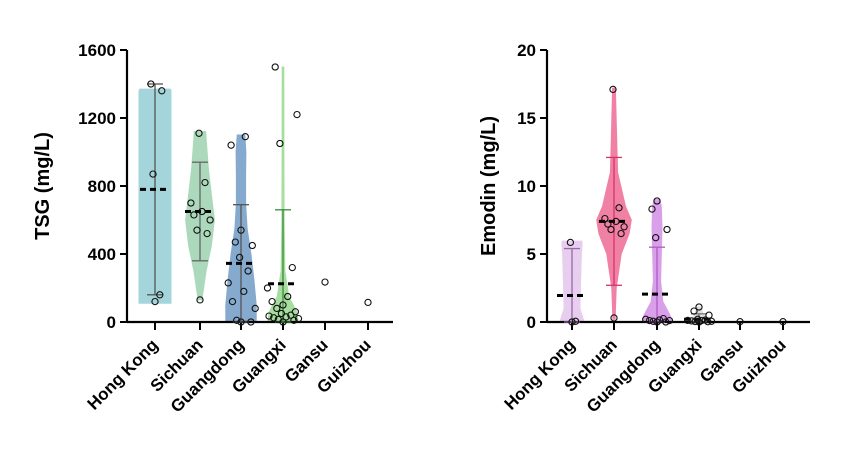 Image resolution: width=855 pixels, height=472 pixels. I want to click on violin-guangxi, so click(283, 194).